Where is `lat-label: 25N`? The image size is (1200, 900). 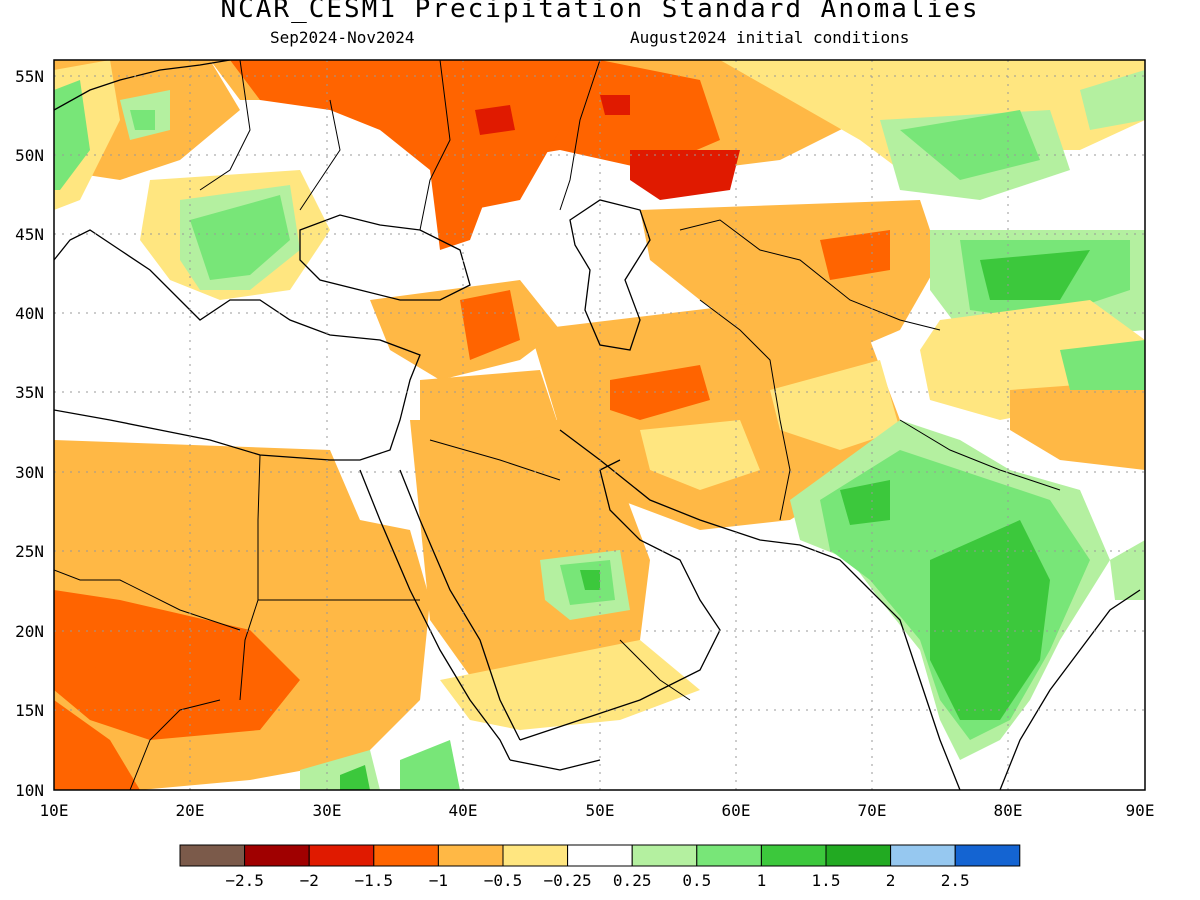 lat-label: 25N is located at coordinates (29, 551).